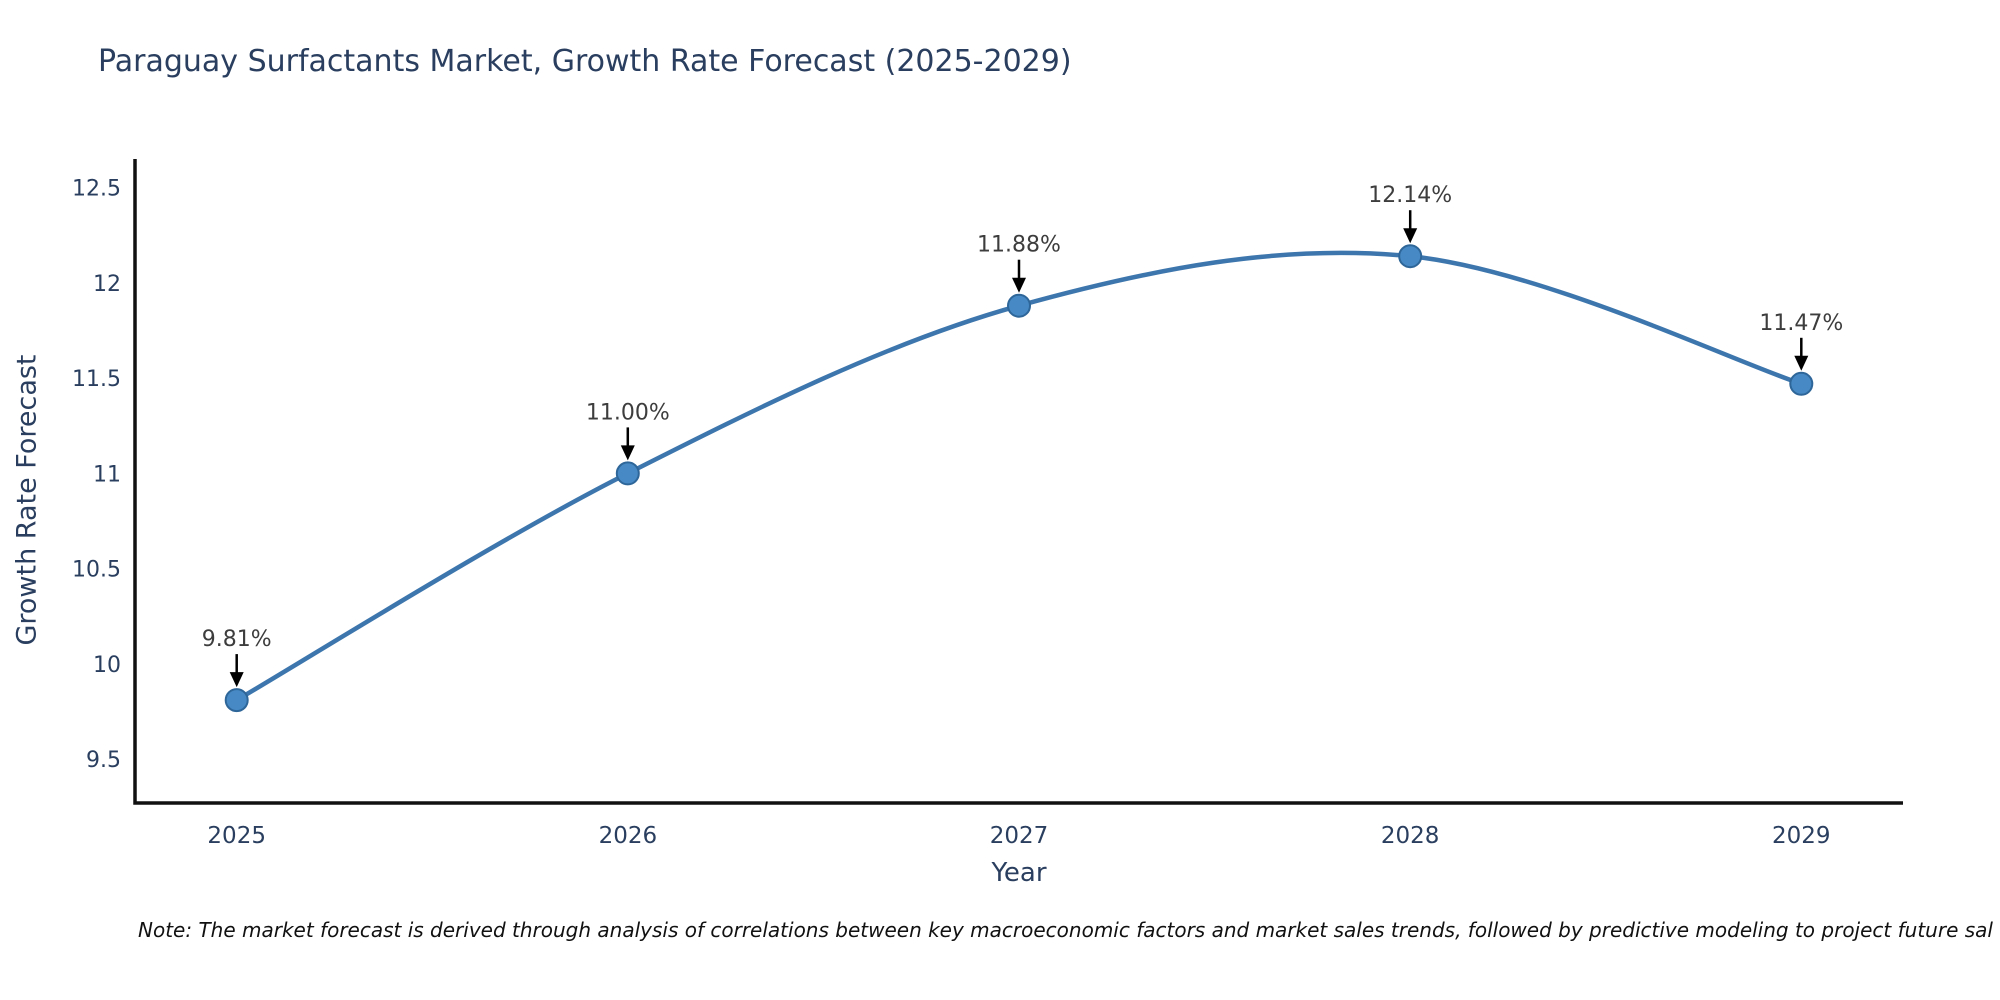 The width and height of the screenshot is (2000, 1000). Describe the element at coordinates (1801, 323) in the screenshot. I see `annotation-label: 11.47%` at that location.